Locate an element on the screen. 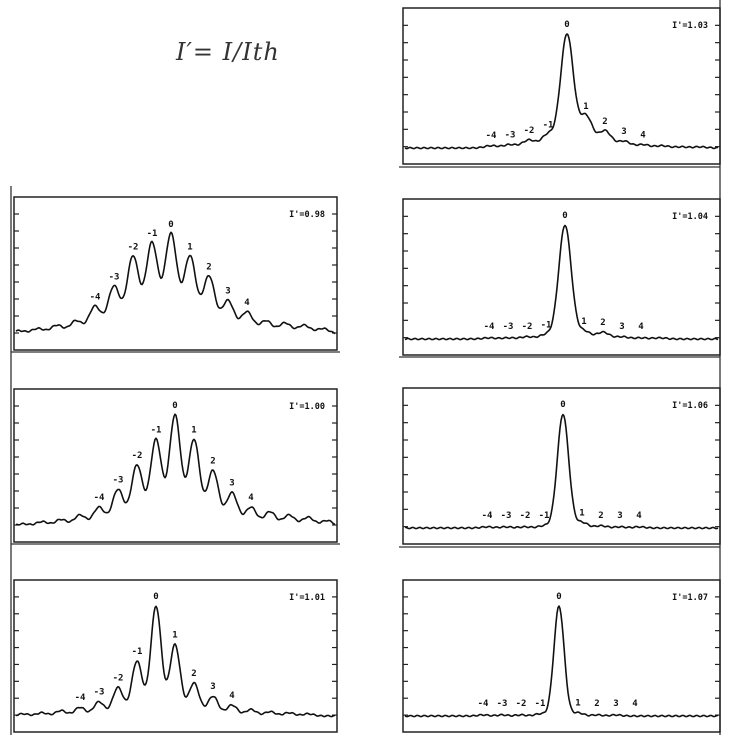 This screenshot has height=735, width=730. spectrum-panel: -4 -3 -2 -1 0 1 2 3 4 I'=1.00 is located at coordinates (175, 465).